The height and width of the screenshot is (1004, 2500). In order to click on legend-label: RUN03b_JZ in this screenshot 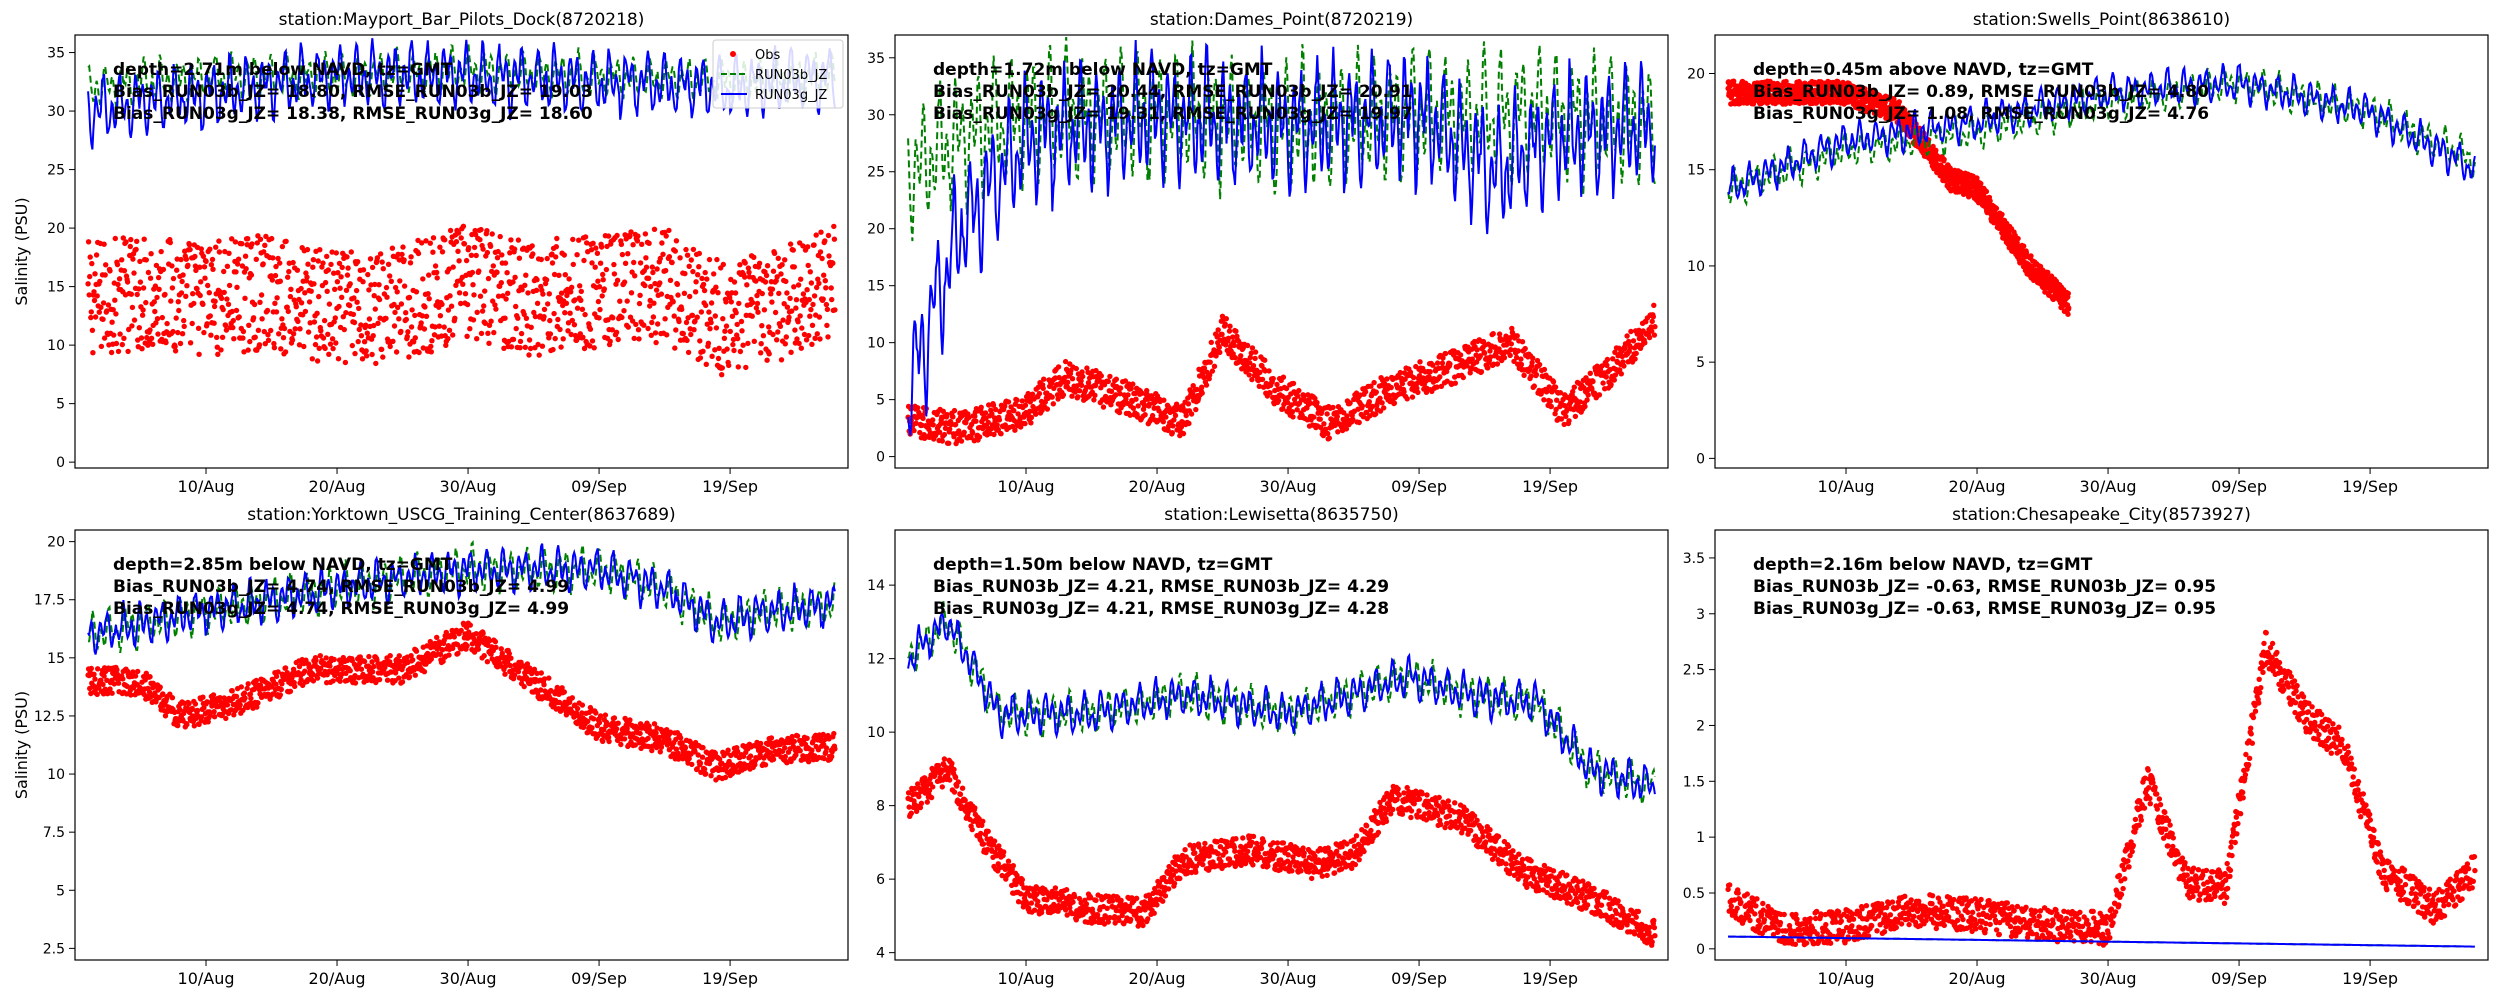, I will do `click(791, 75)`.